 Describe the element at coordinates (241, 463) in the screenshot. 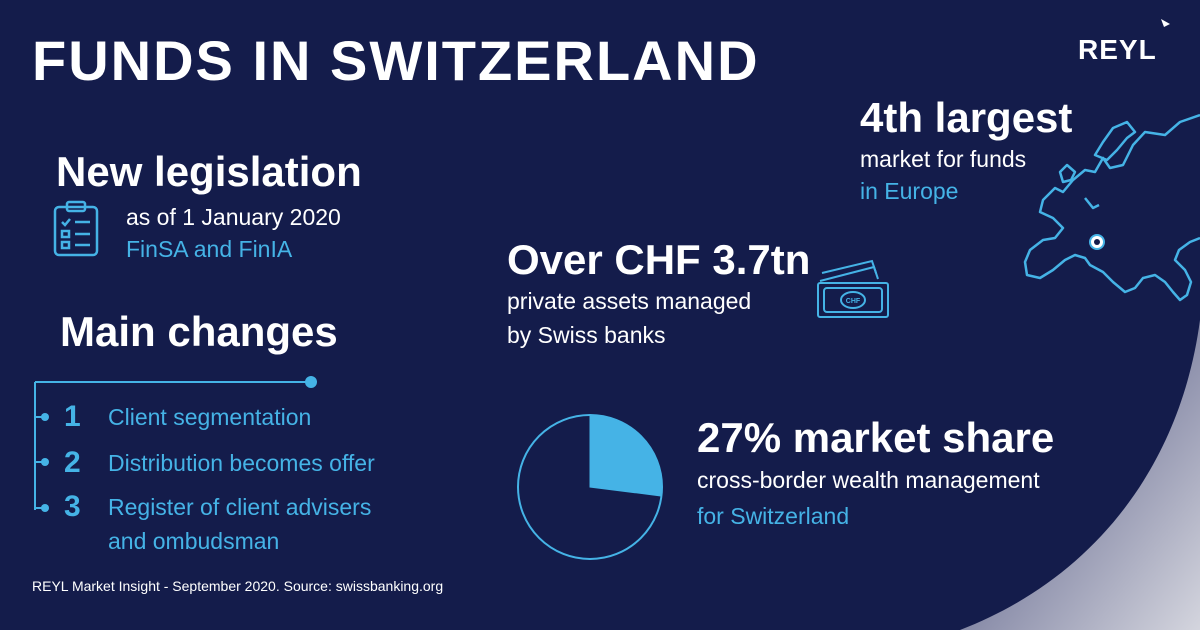

I see `change-label-2: Distribution becomes offer` at that location.